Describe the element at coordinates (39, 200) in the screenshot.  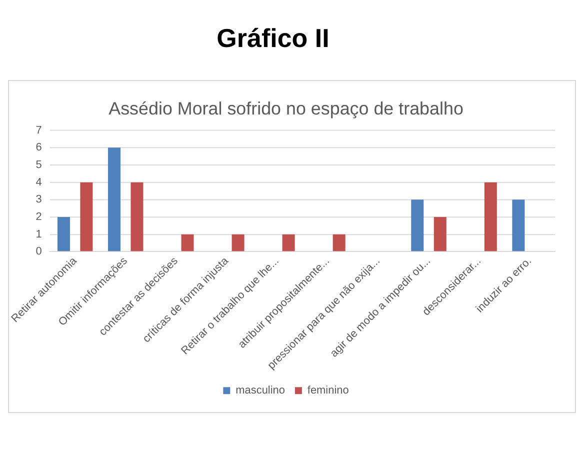
I see `y-tick-label: 3` at that location.